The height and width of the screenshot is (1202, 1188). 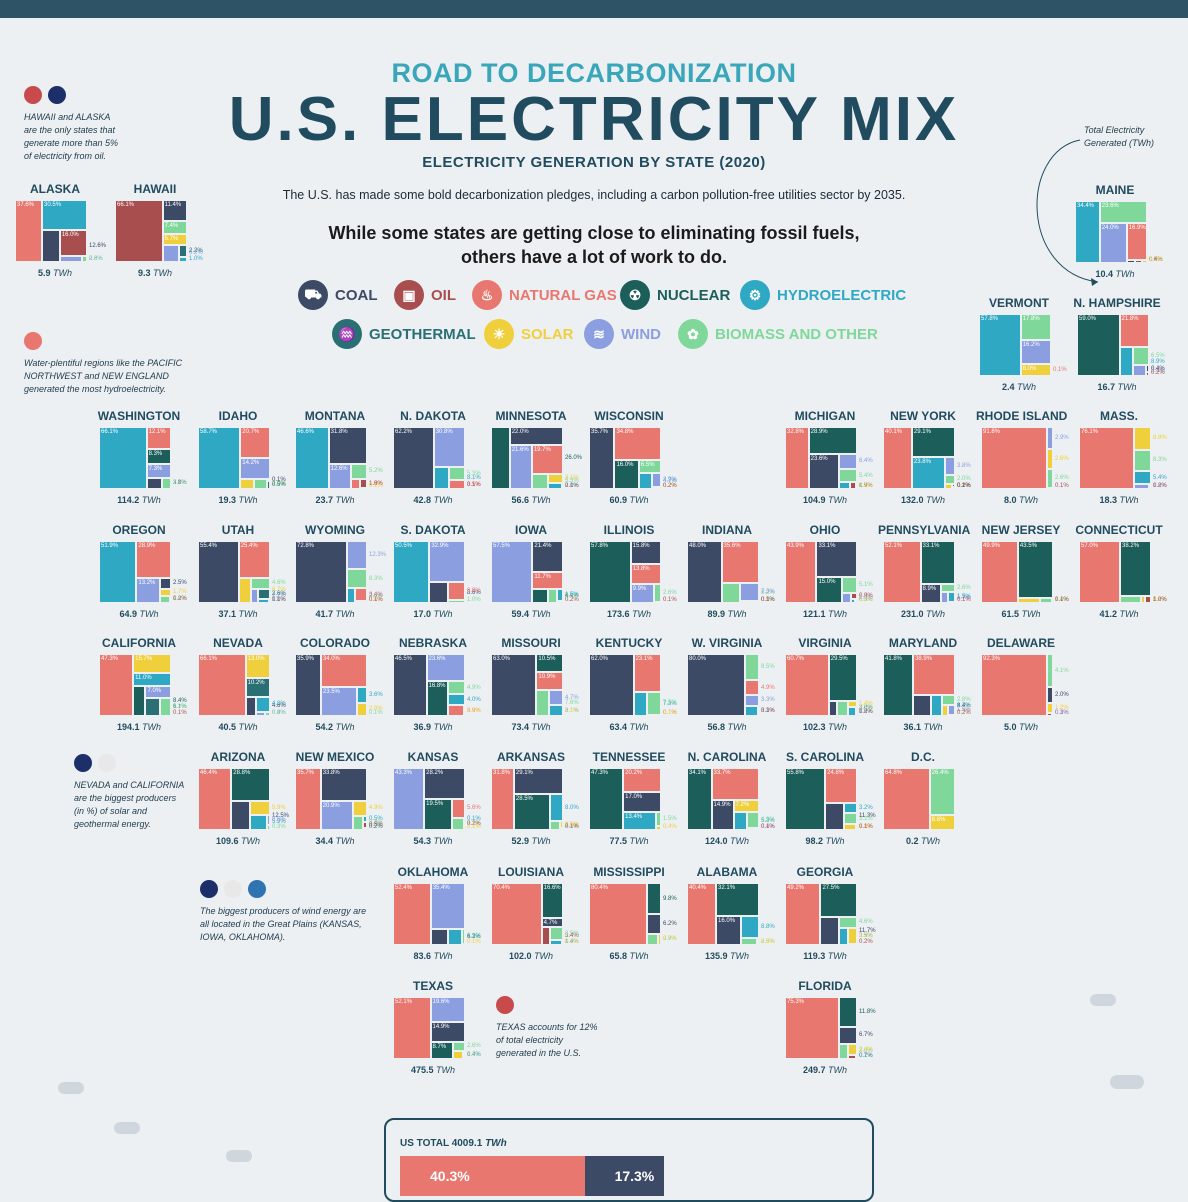 I want to click on segment-label: 3.2%, so click(x=1160, y=599).